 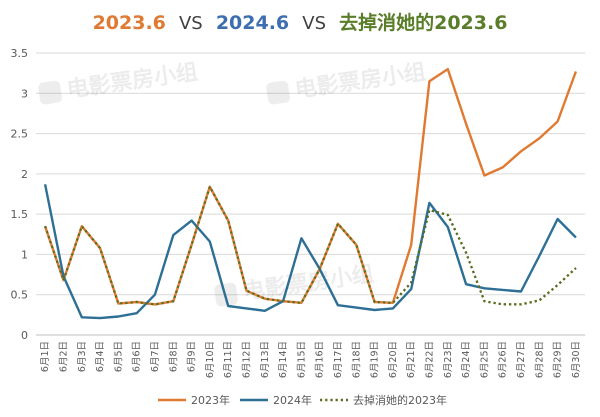 I want to click on y-tick-label: 0.5, so click(x=20, y=295).